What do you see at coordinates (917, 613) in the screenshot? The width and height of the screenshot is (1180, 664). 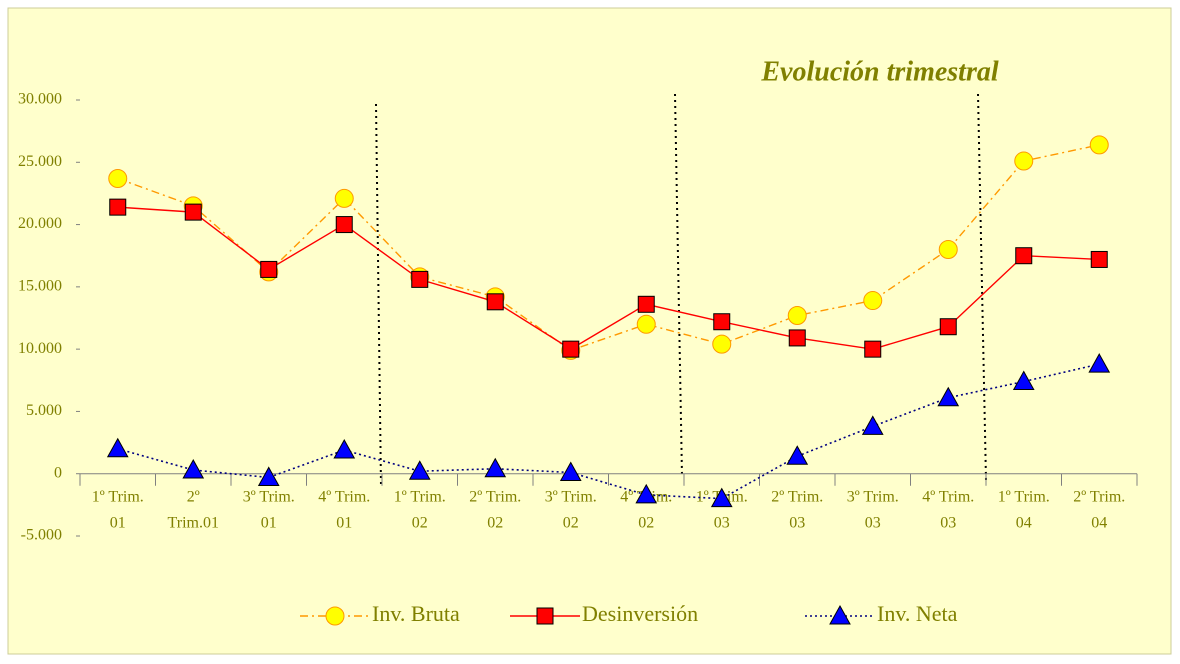 I see `legend-label: Inv. Neta` at bounding box center [917, 613].